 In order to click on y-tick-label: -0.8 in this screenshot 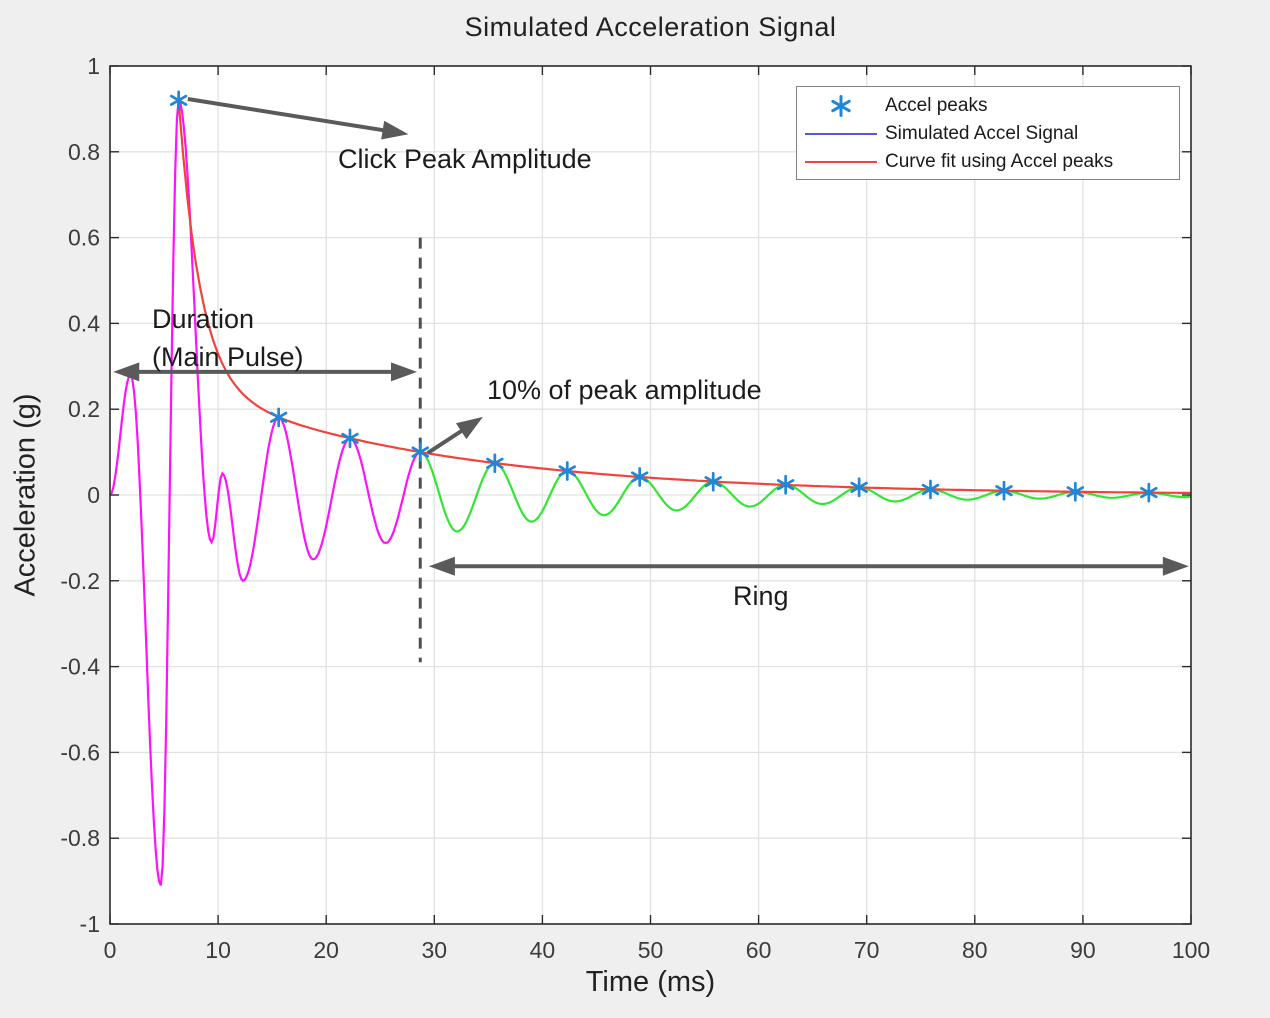, I will do `click(80, 838)`.